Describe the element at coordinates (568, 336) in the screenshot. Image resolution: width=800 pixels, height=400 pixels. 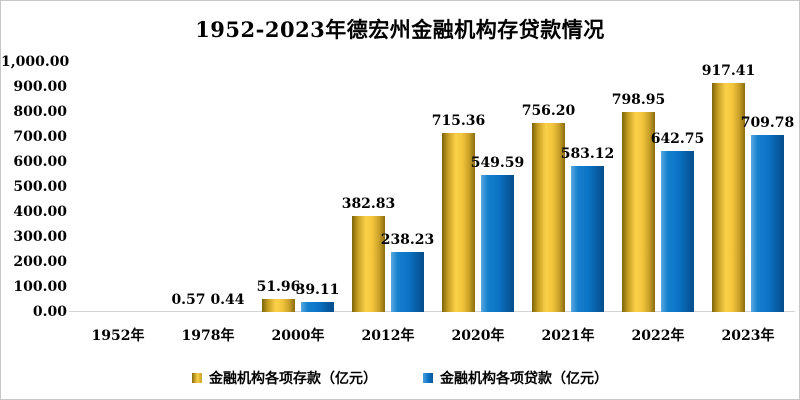
I see `x-category-label: 2021年` at that location.